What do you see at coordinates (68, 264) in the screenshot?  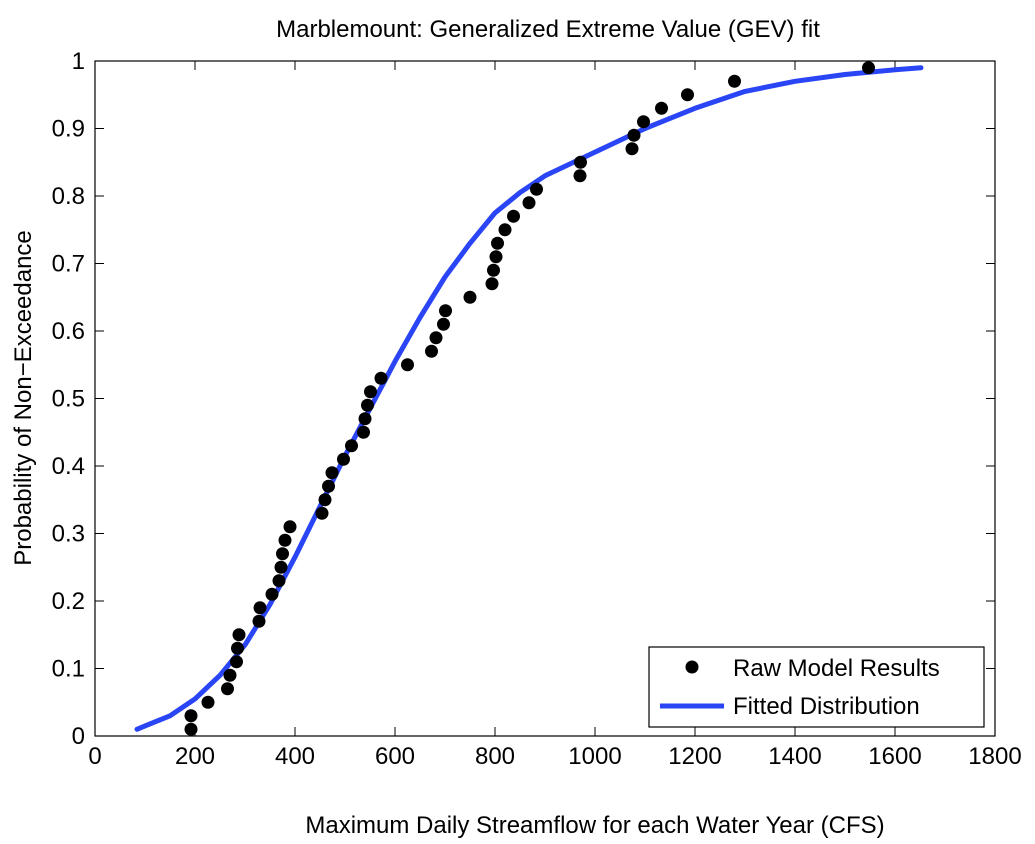 I see `y-tick-label: 0.7` at bounding box center [68, 264].